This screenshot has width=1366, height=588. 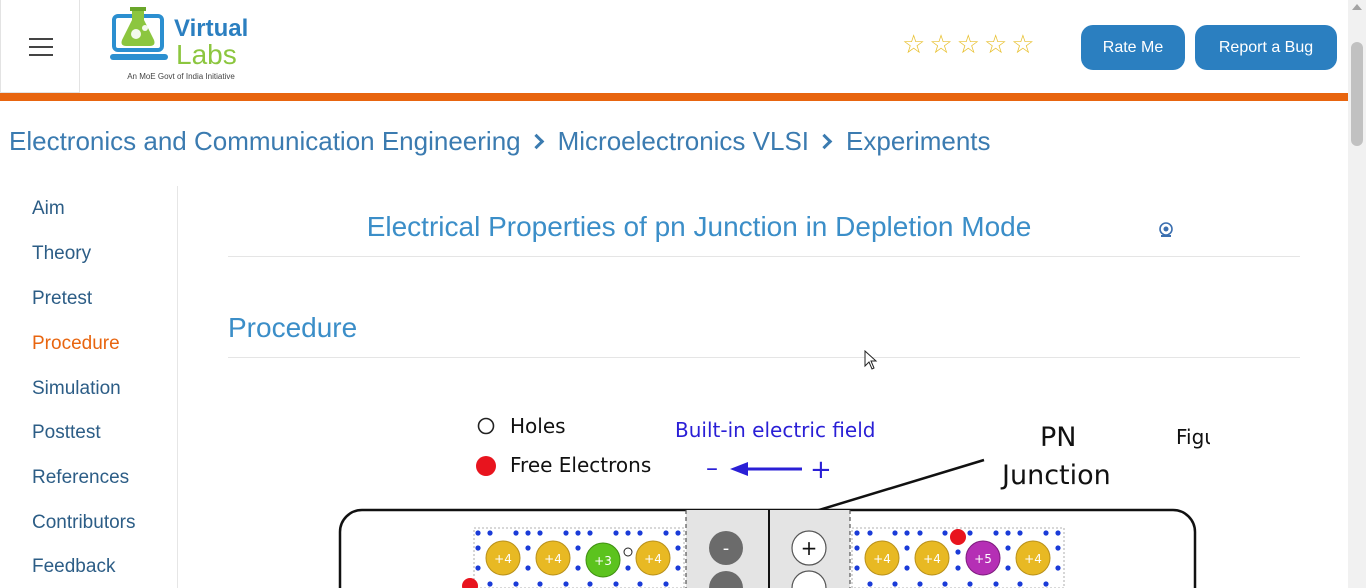 What do you see at coordinates (74, 566) in the screenshot?
I see `sidebar-item-feedback: Feedback` at bounding box center [74, 566].